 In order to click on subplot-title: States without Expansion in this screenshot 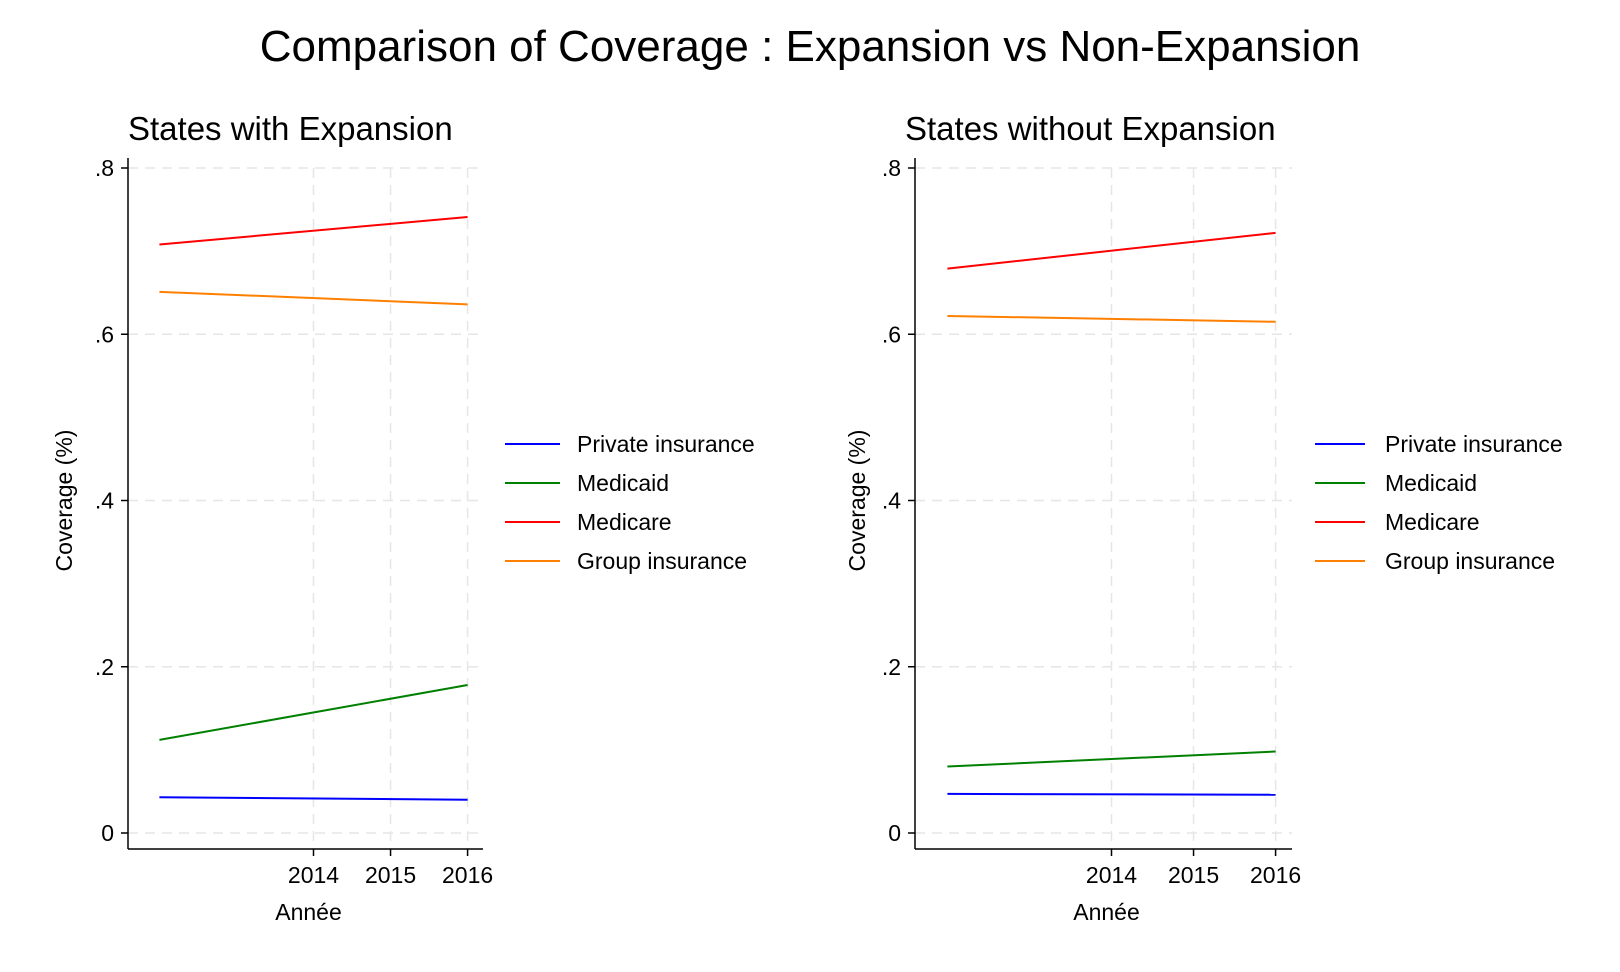, I will do `click(1090, 128)`.